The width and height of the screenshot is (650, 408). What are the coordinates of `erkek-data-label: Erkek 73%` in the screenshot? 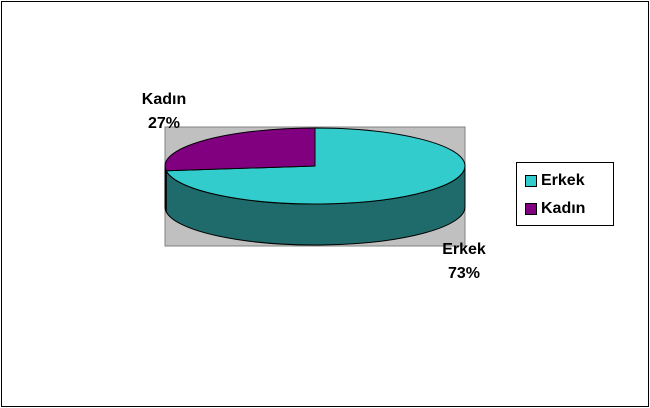 It's located at (464, 262).